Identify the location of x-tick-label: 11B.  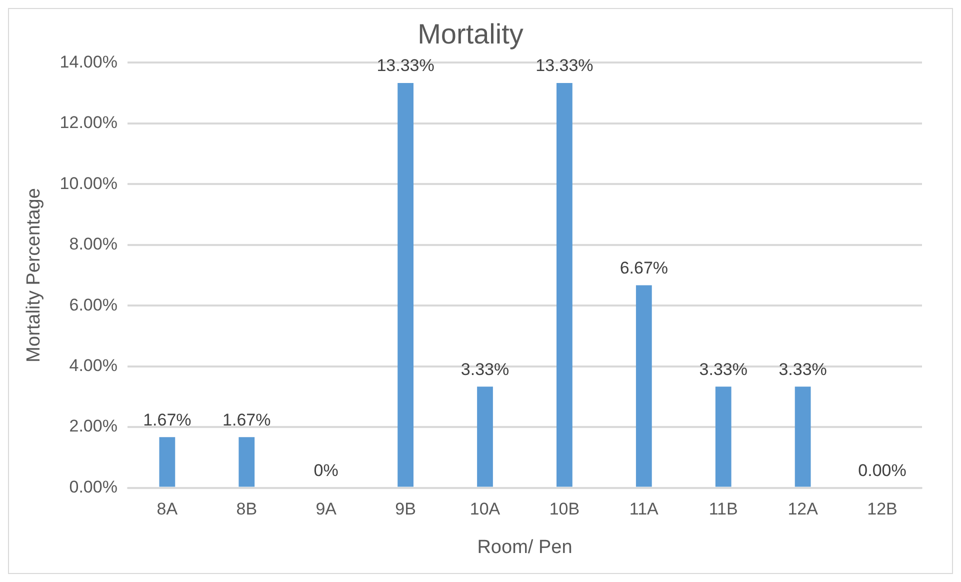
(723, 509).